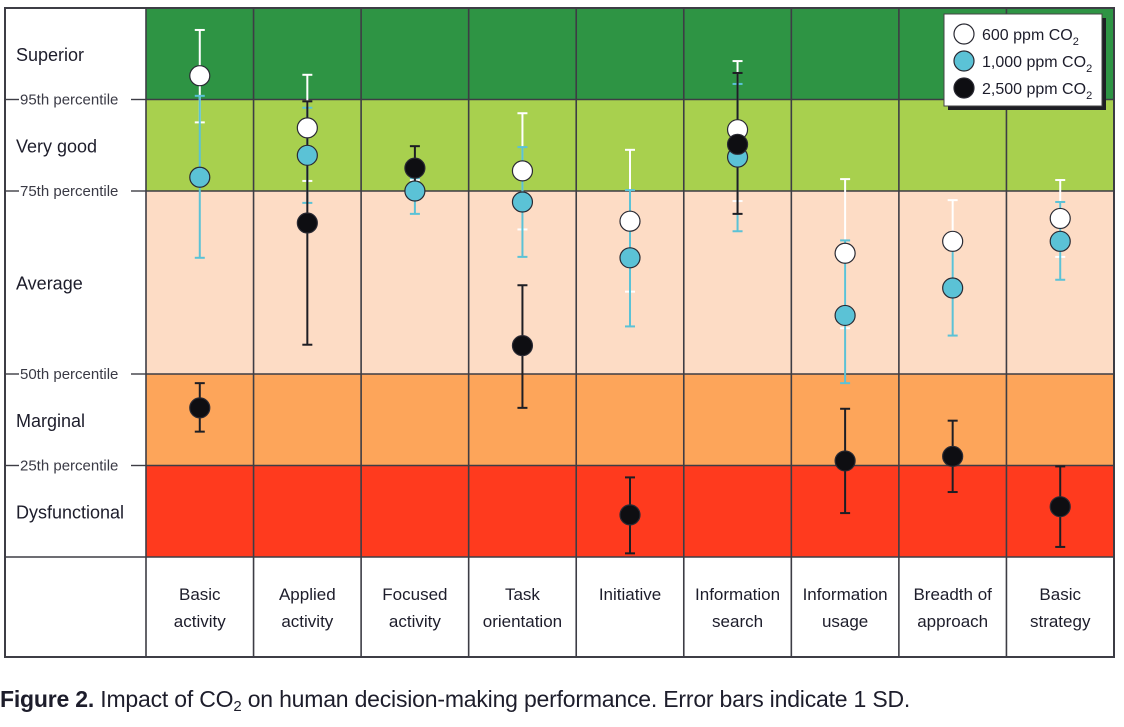 The image size is (1124, 727). What do you see at coordinates (50, 55) in the screenshot?
I see `band-label: Superior` at bounding box center [50, 55].